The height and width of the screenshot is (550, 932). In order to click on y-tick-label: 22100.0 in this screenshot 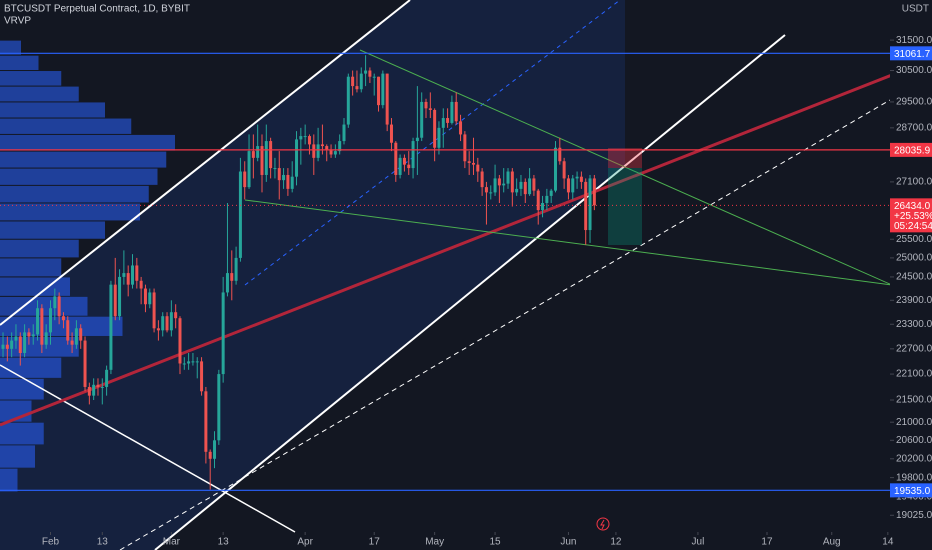, I will do `click(914, 374)`.